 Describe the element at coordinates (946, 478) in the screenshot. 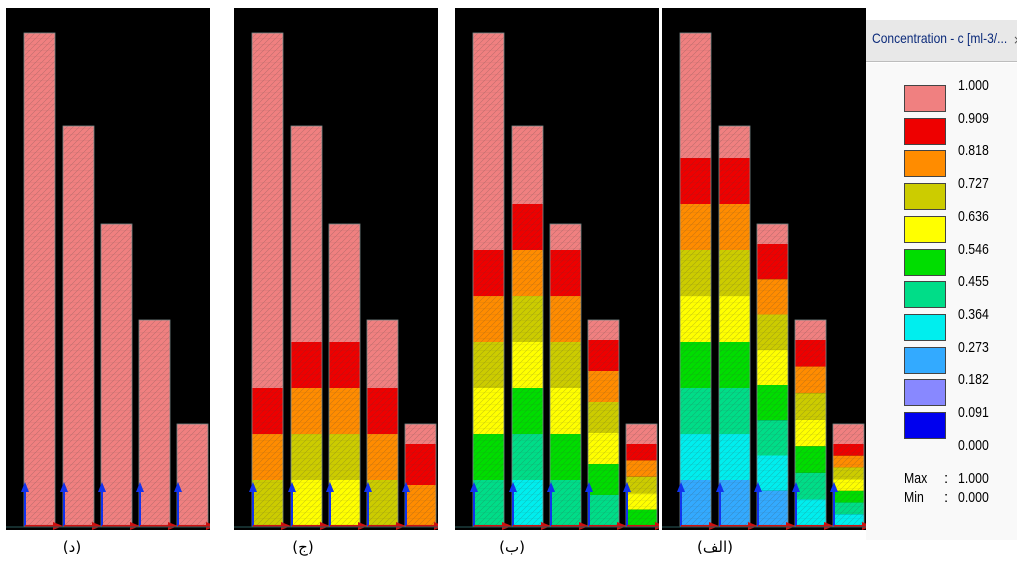

I see `legend-max-sep: :` at that location.